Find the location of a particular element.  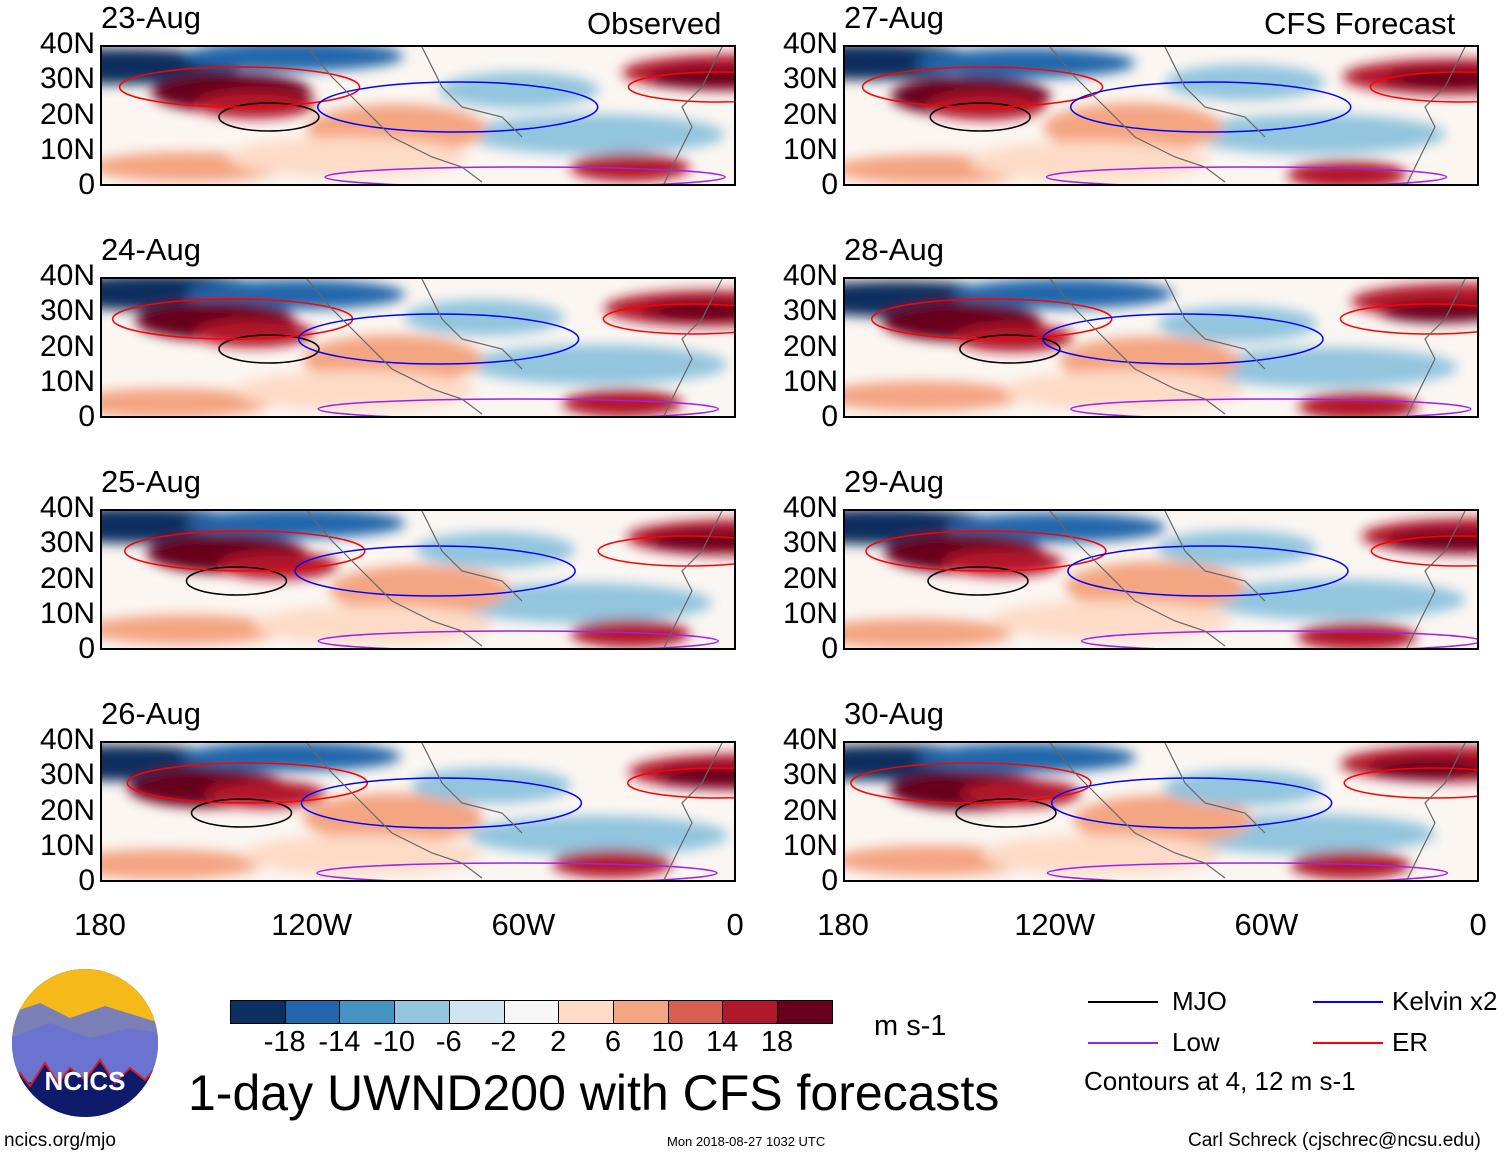

logo-text: NCICS is located at coordinates (85, 1081).